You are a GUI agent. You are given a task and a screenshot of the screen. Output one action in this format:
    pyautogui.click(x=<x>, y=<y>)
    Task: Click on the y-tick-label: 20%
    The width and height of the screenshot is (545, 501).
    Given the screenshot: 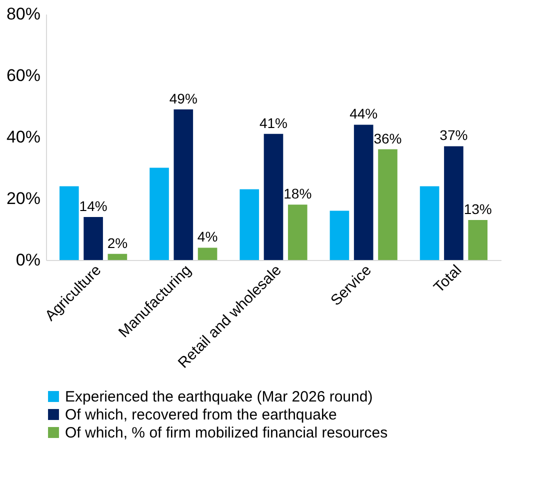 What is the action you would take?
    pyautogui.click(x=23, y=198)
    